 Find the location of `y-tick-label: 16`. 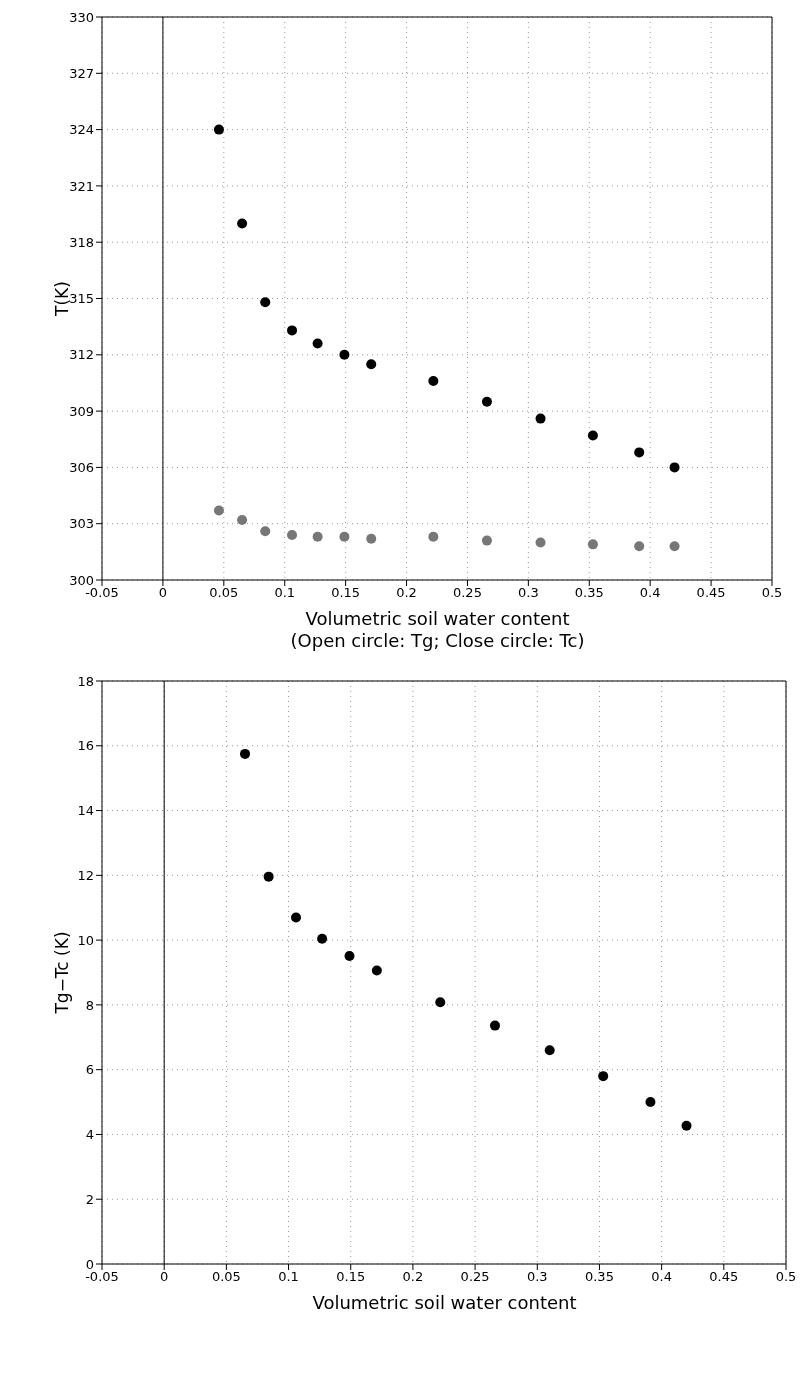

y-tick-label: 16 is located at coordinates (85, 746).